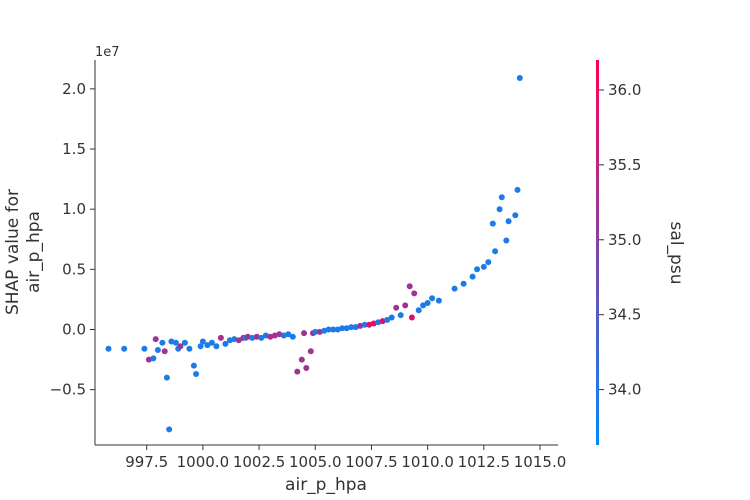 Image resolution: width=750 pixels, height=500 pixels. What do you see at coordinates (34, 252) in the screenshot?
I see `y-axis-title-line-2: air_p_hpa` at bounding box center [34, 252].